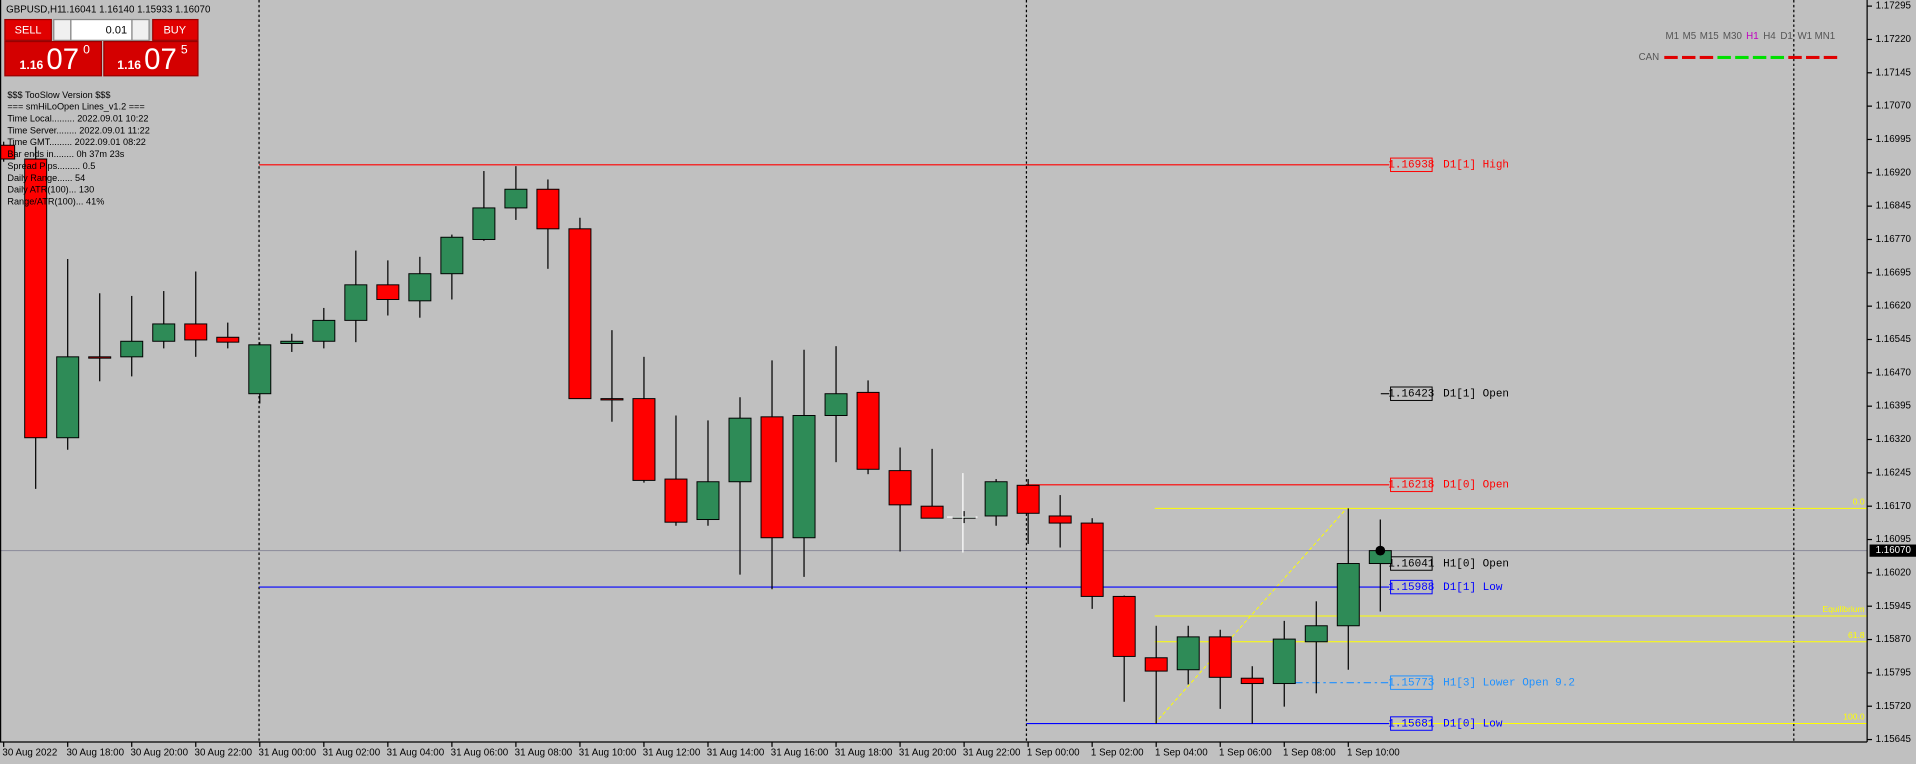 This screenshot has width=1916, height=764. I want to click on lot-down, so click(62, 29).